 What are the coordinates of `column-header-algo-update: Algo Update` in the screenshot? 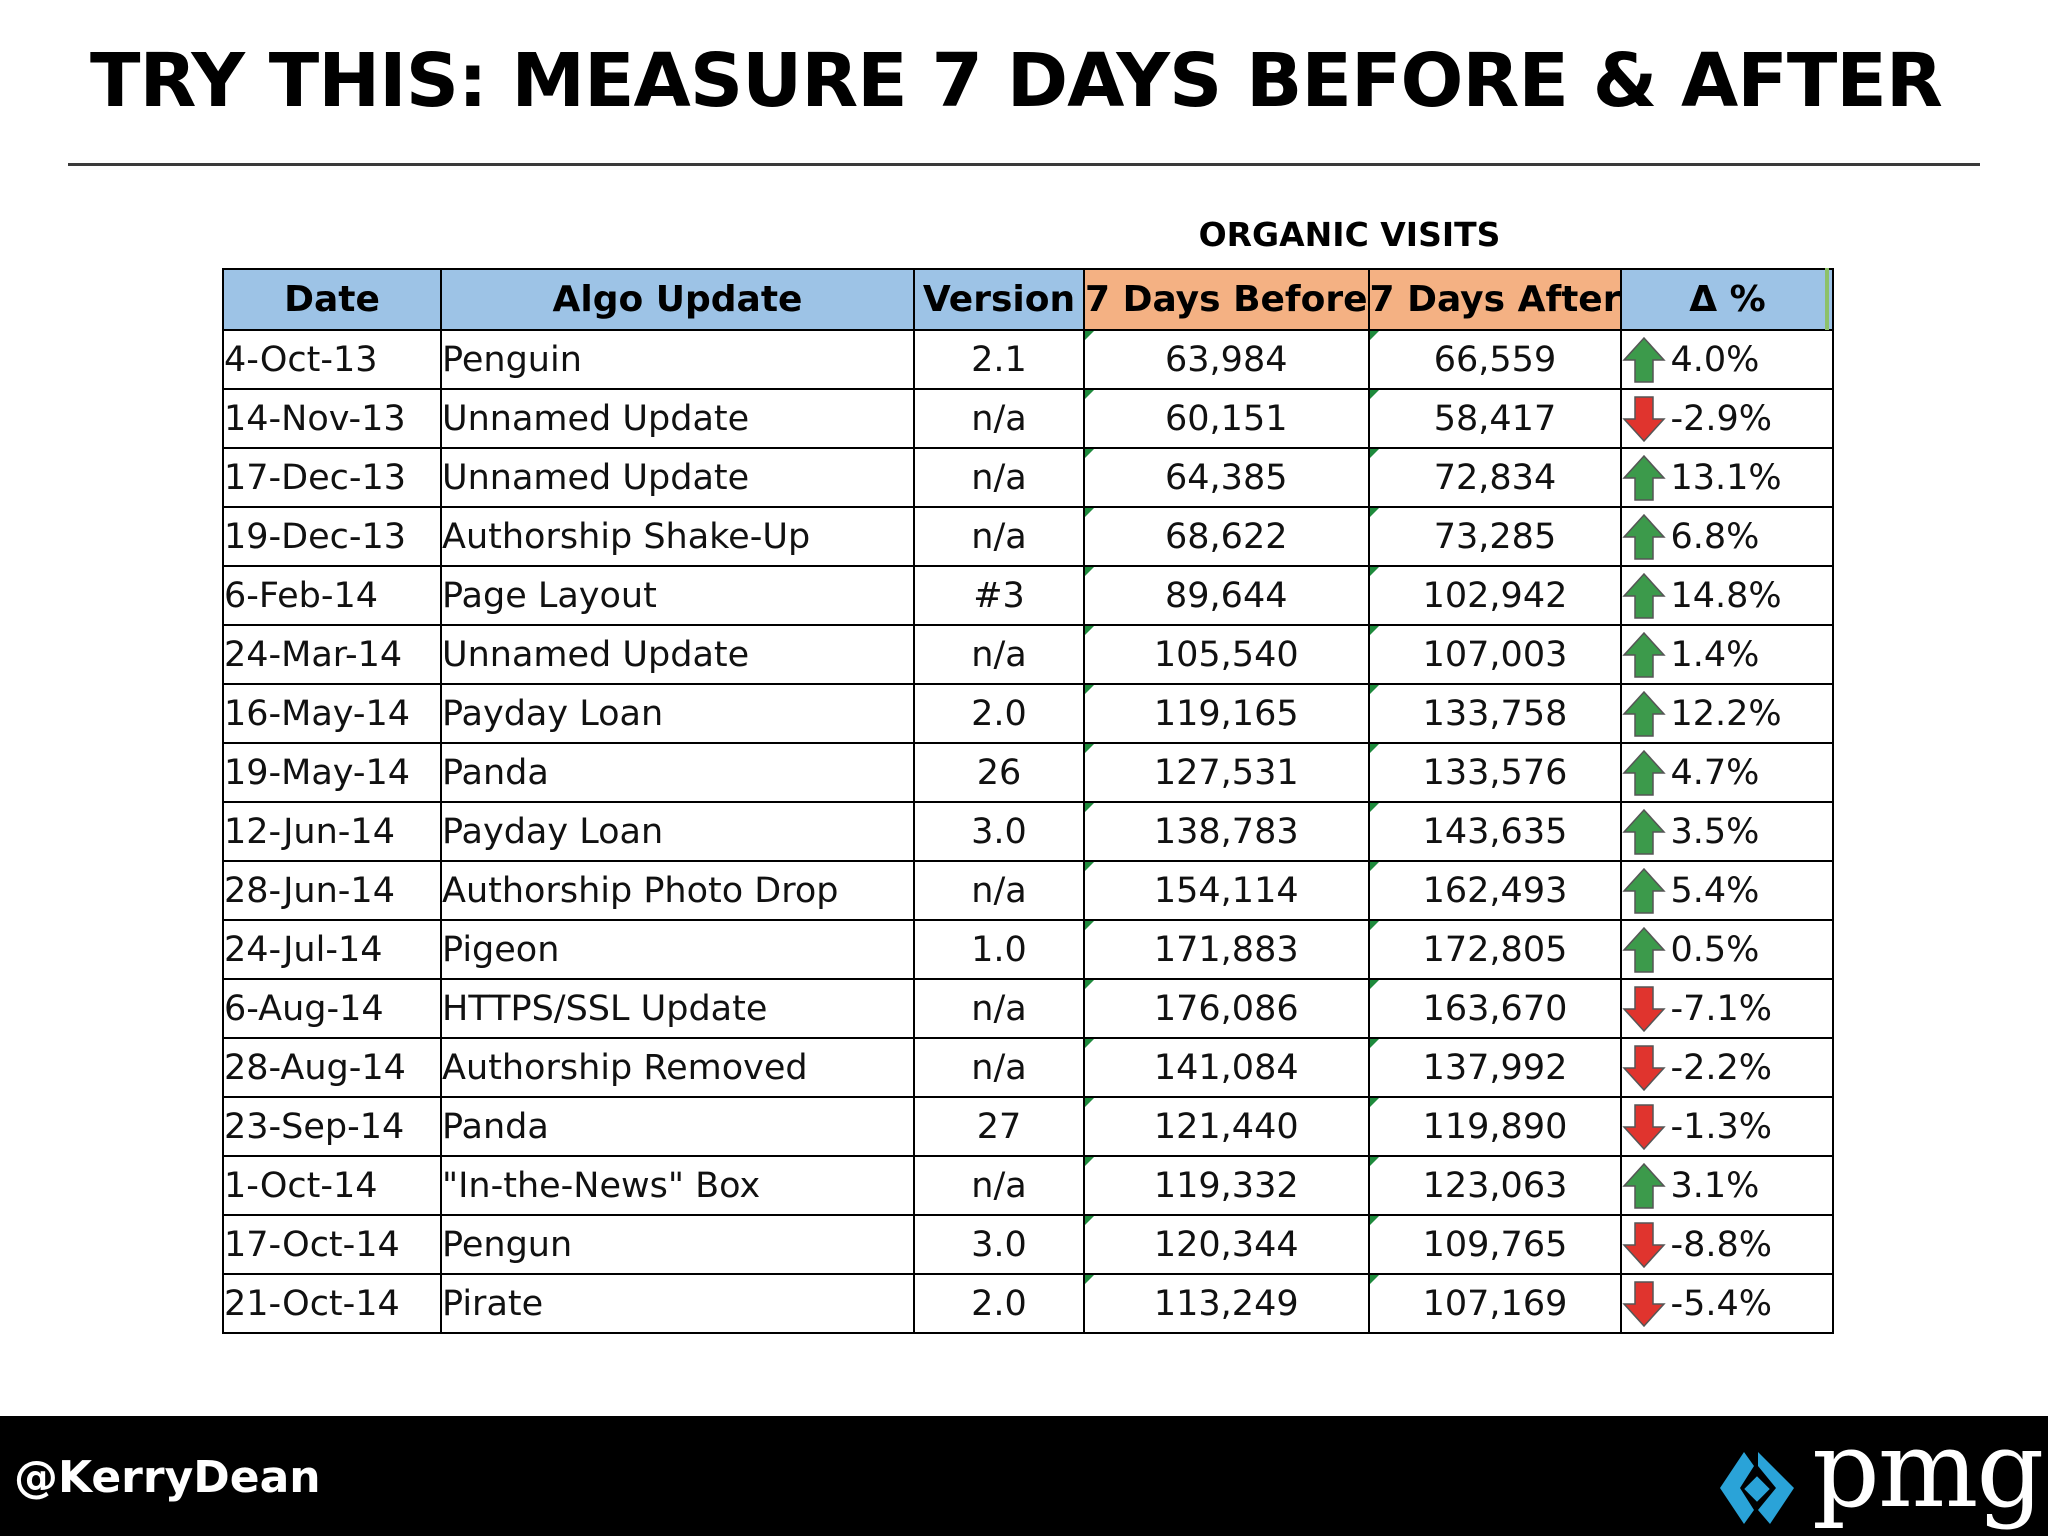 It's located at (677, 299).